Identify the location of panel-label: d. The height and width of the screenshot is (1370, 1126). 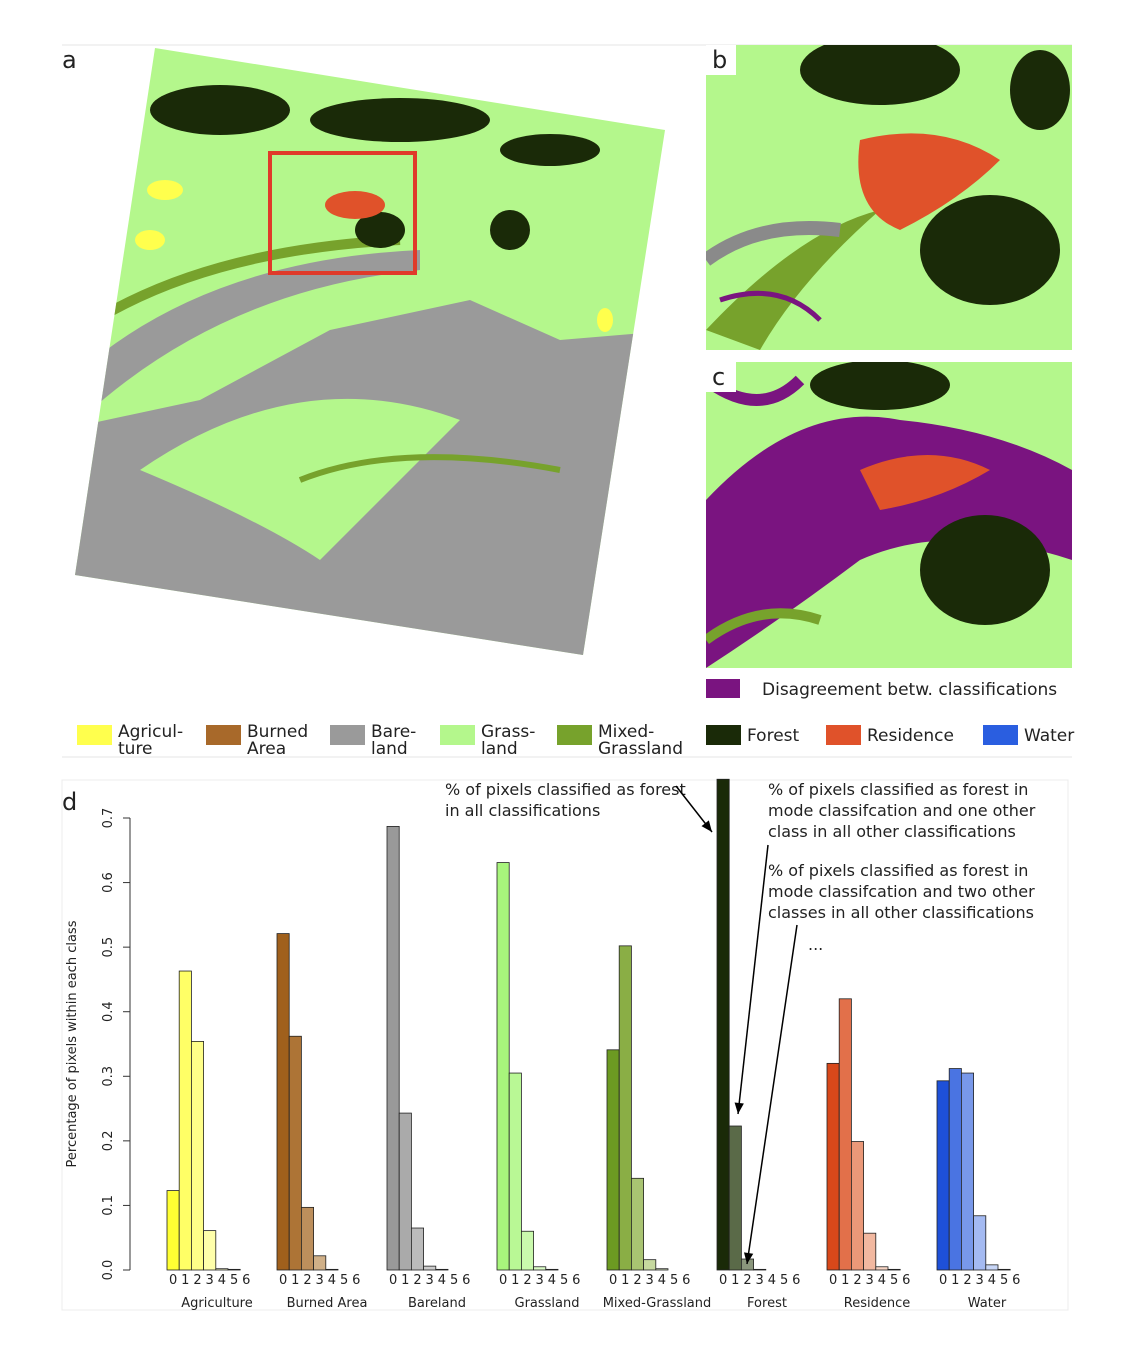
(69, 802).